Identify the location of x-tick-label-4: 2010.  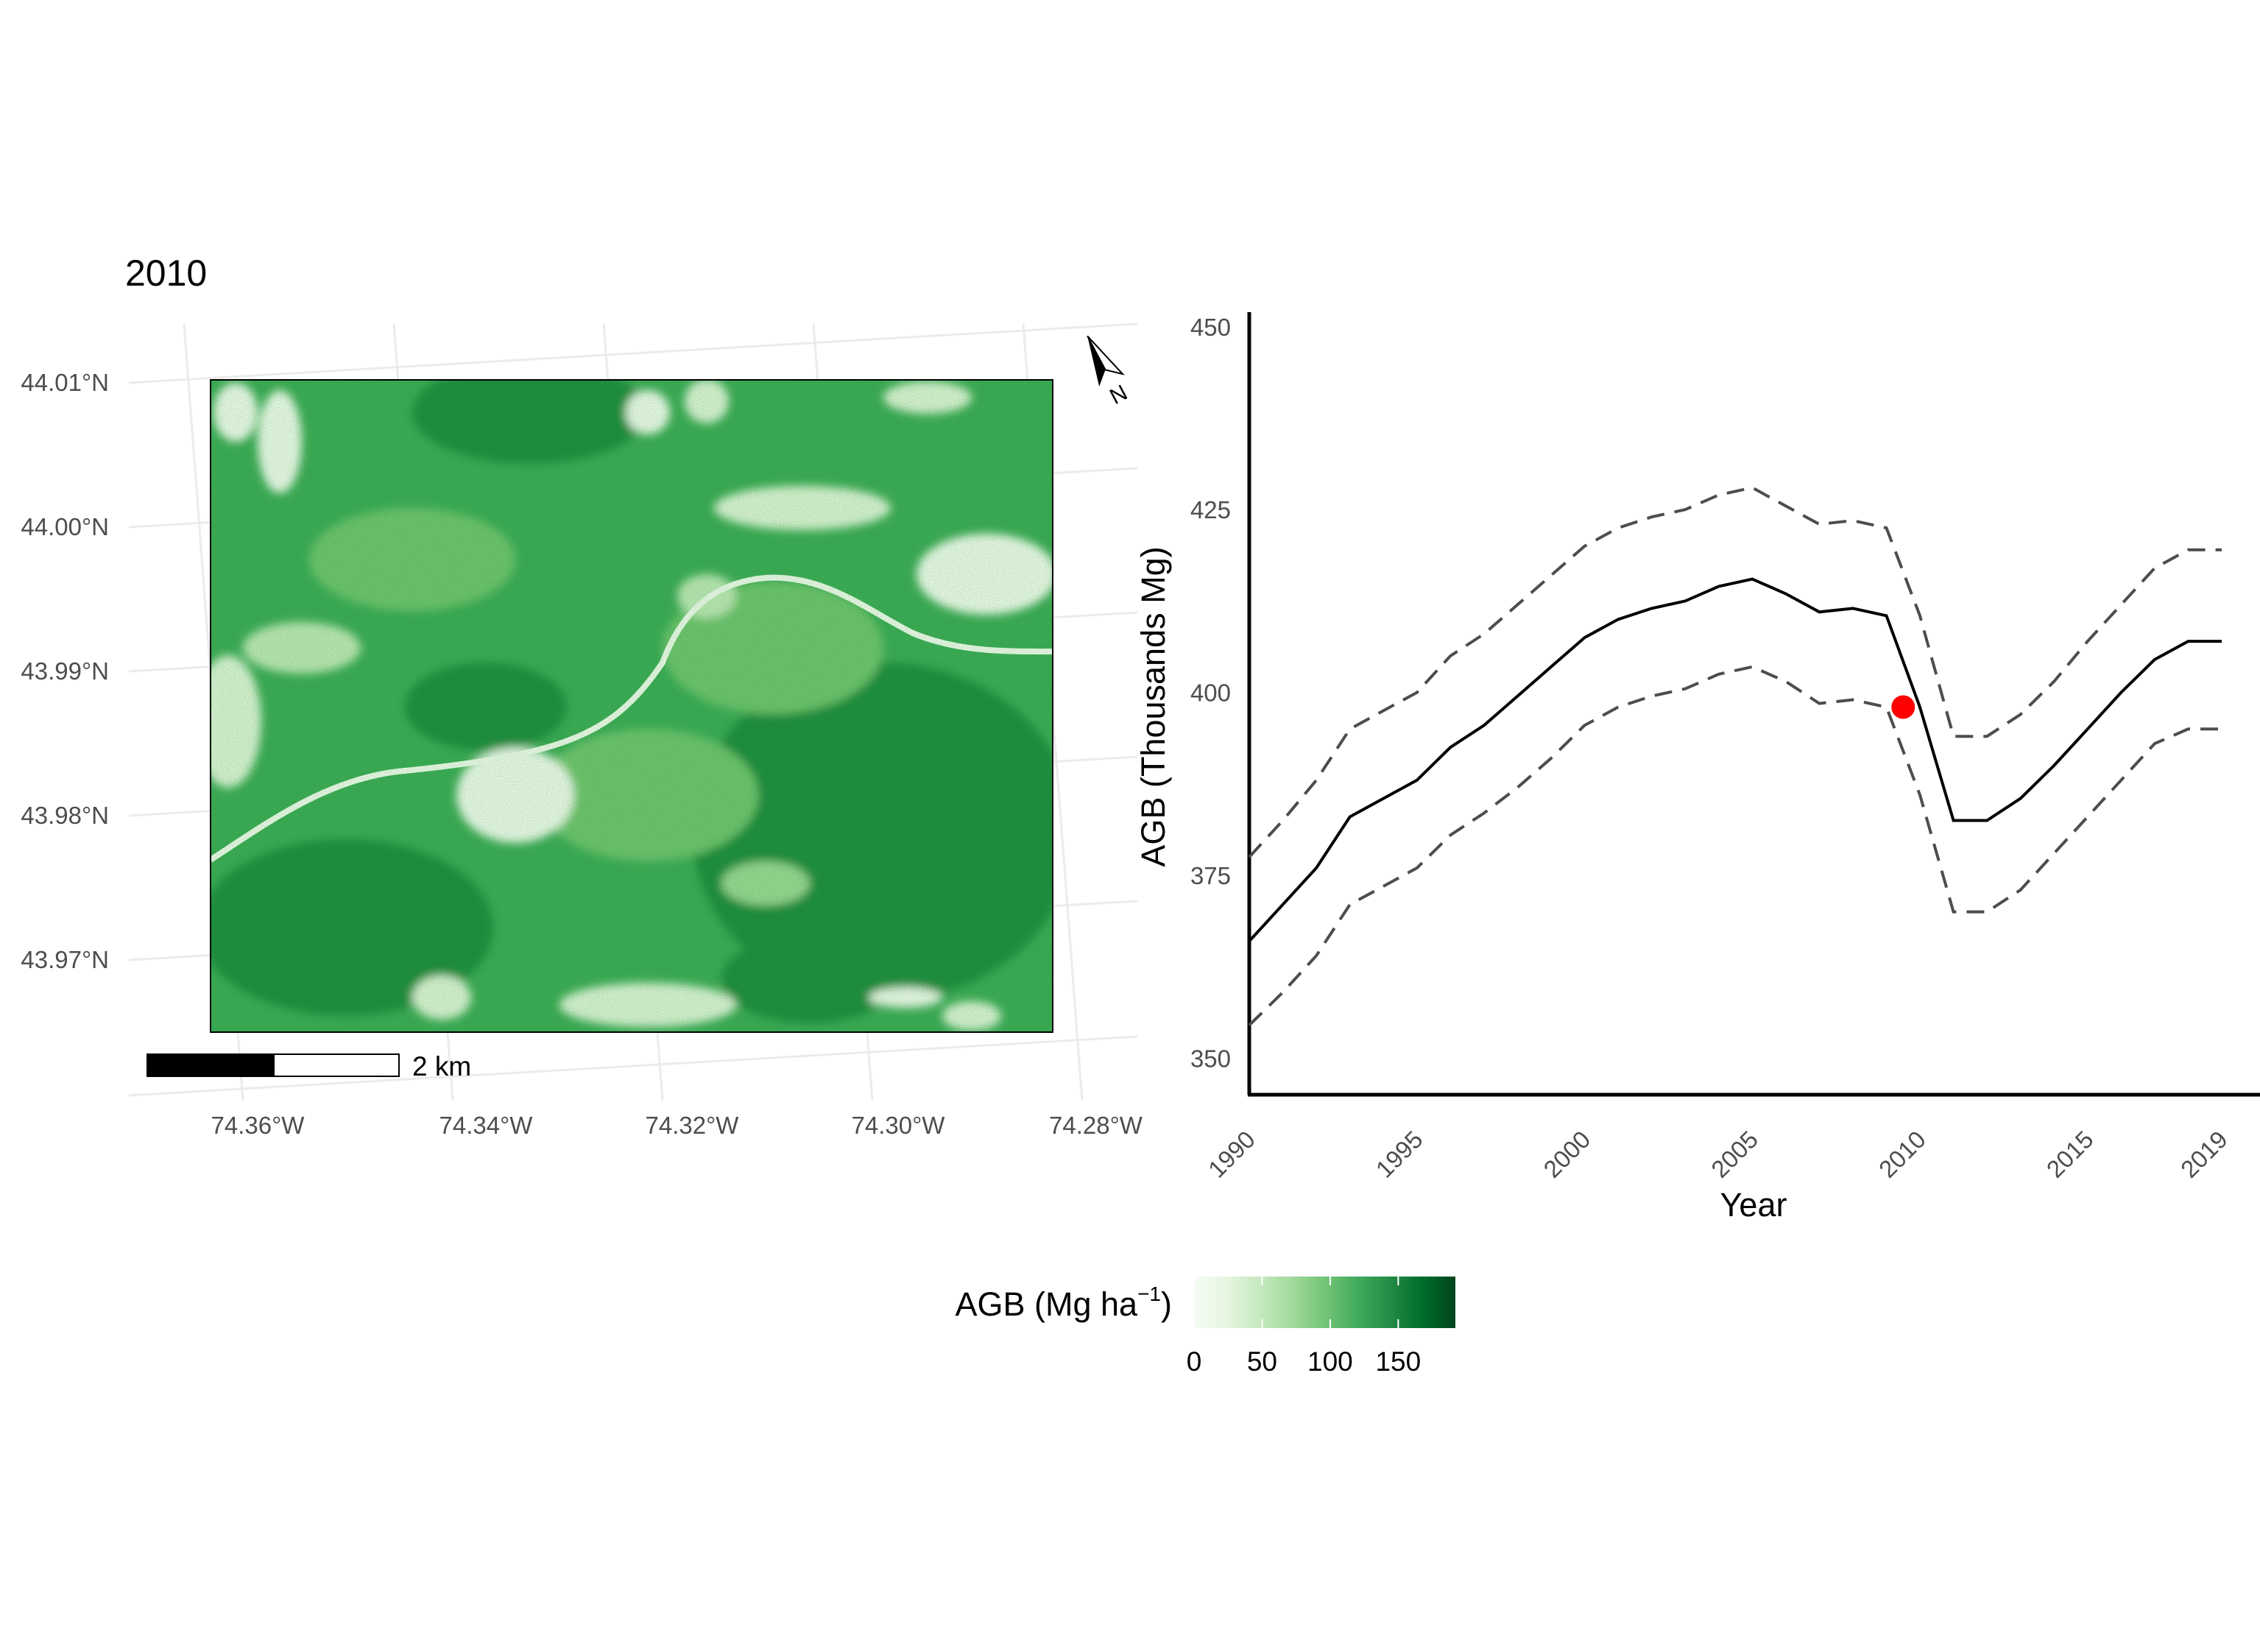
(1902, 1154).